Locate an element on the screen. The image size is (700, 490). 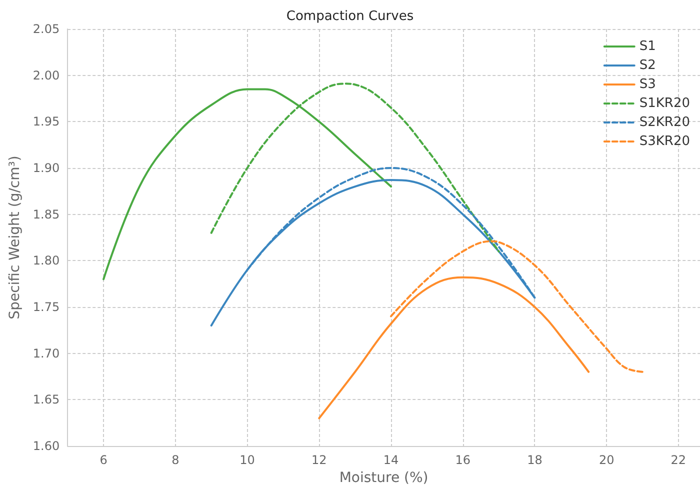
legend-label: S3KR20 is located at coordinates (664, 141).